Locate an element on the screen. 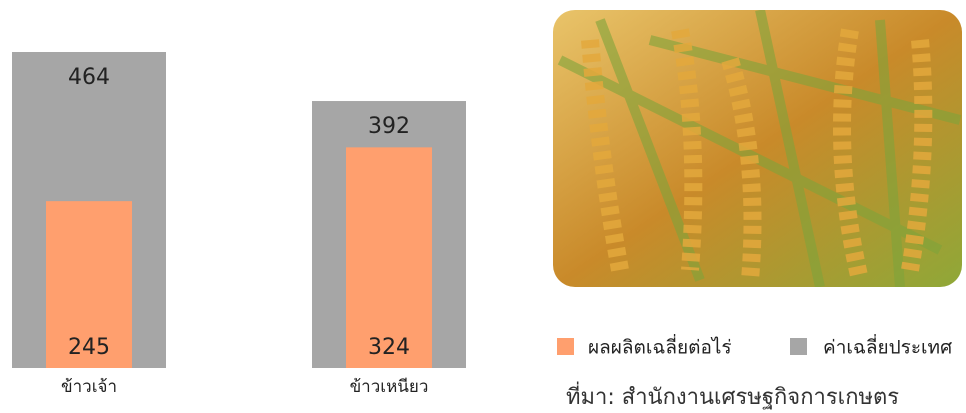 This screenshot has height=413, width=966. value-label: 464 is located at coordinates (89, 77).